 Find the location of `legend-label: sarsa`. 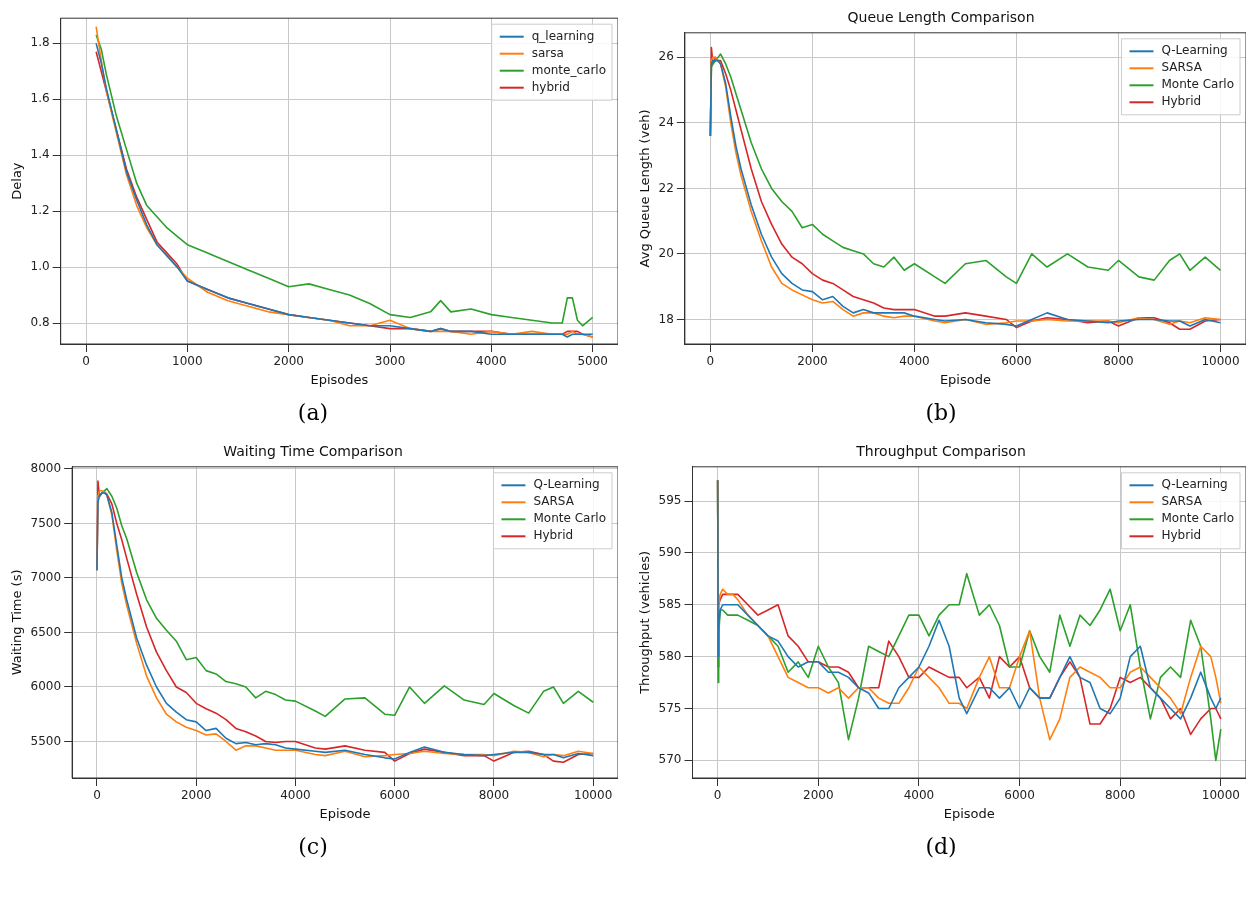

legend-label: sarsa is located at coordinates (547, 52).